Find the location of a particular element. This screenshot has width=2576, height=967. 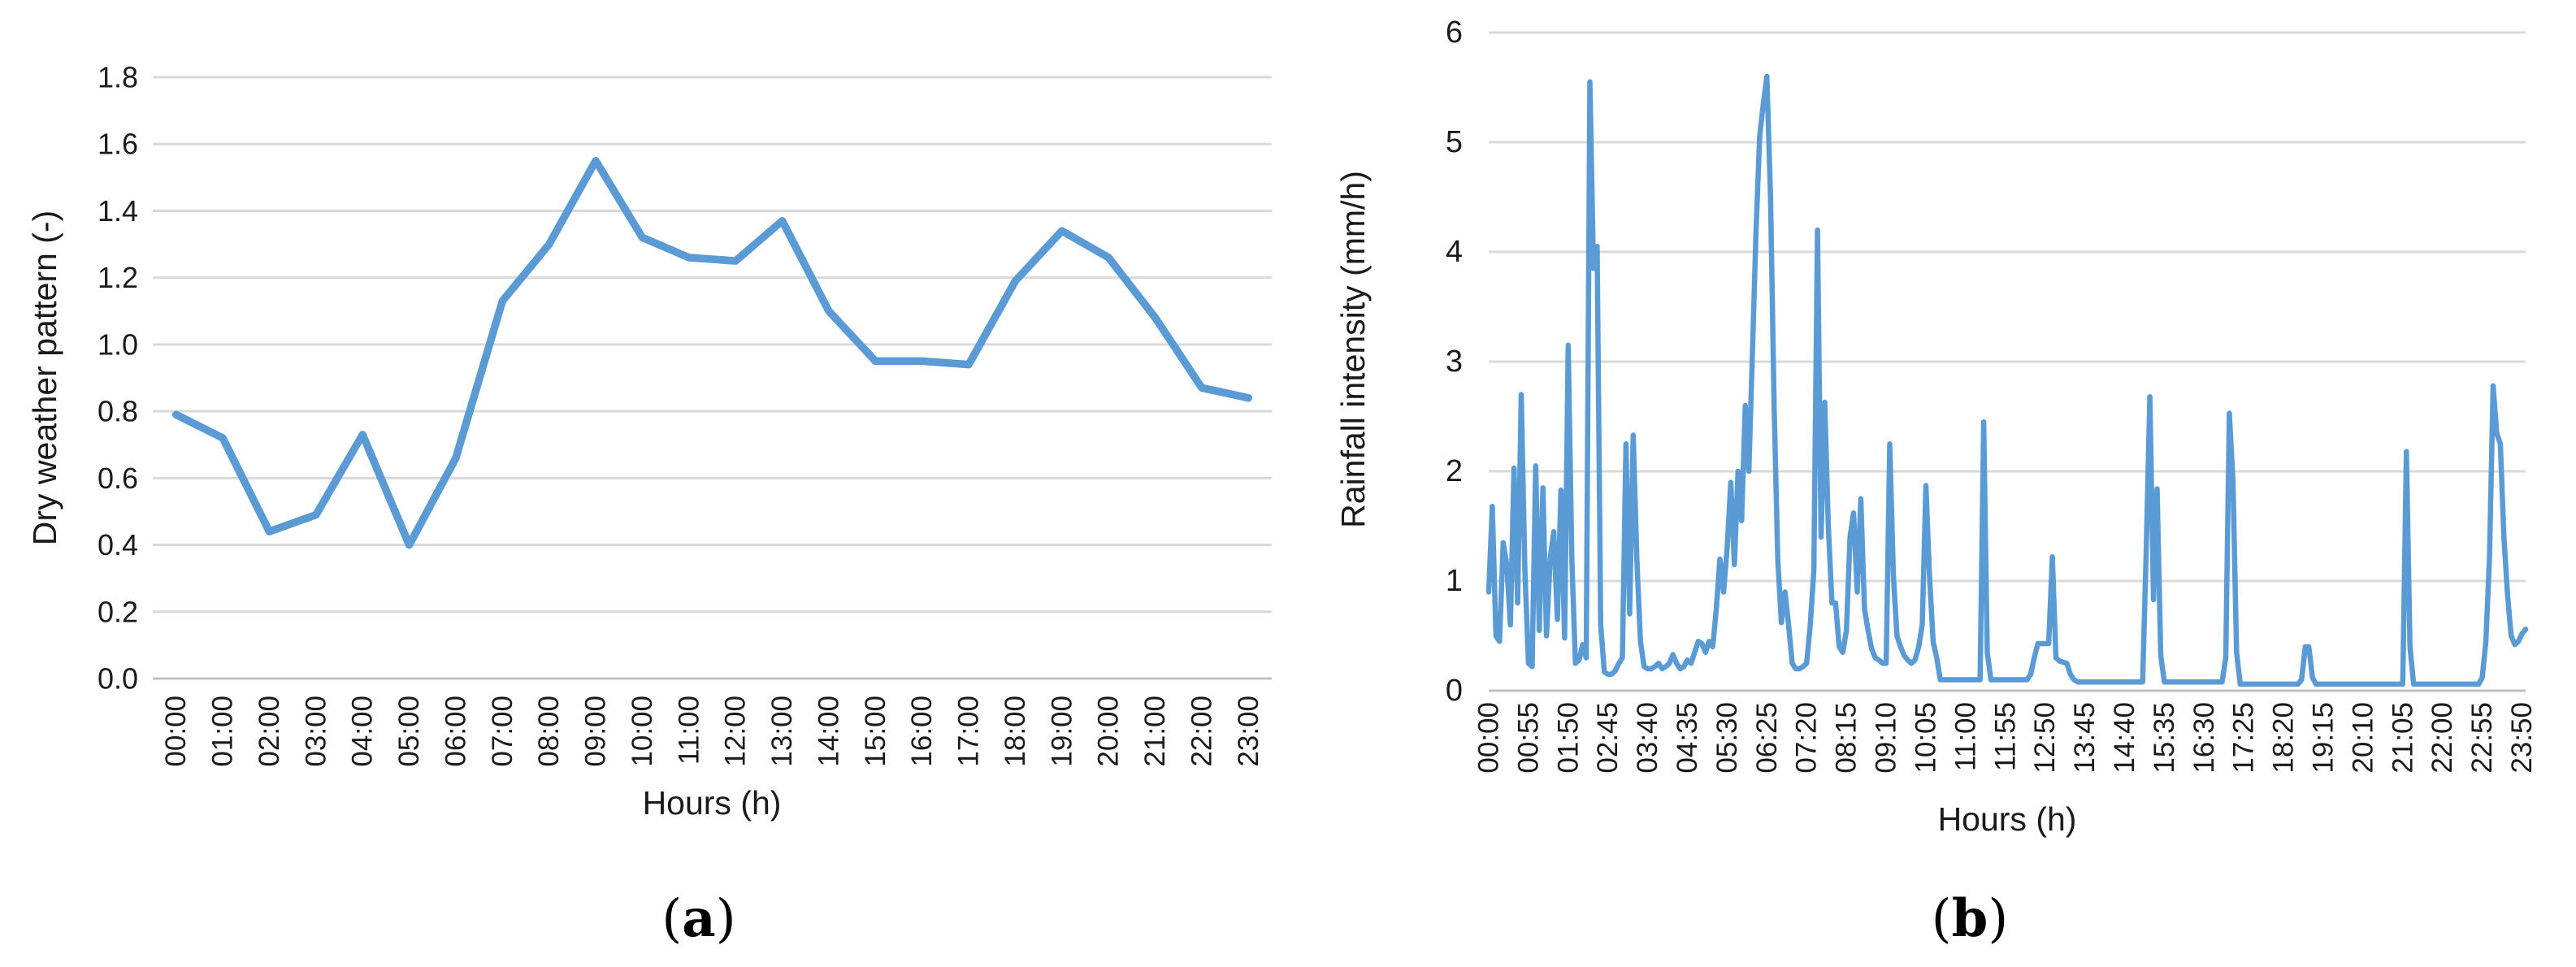

x-tick-label: 09:00 is located at coordinates (596, 731).